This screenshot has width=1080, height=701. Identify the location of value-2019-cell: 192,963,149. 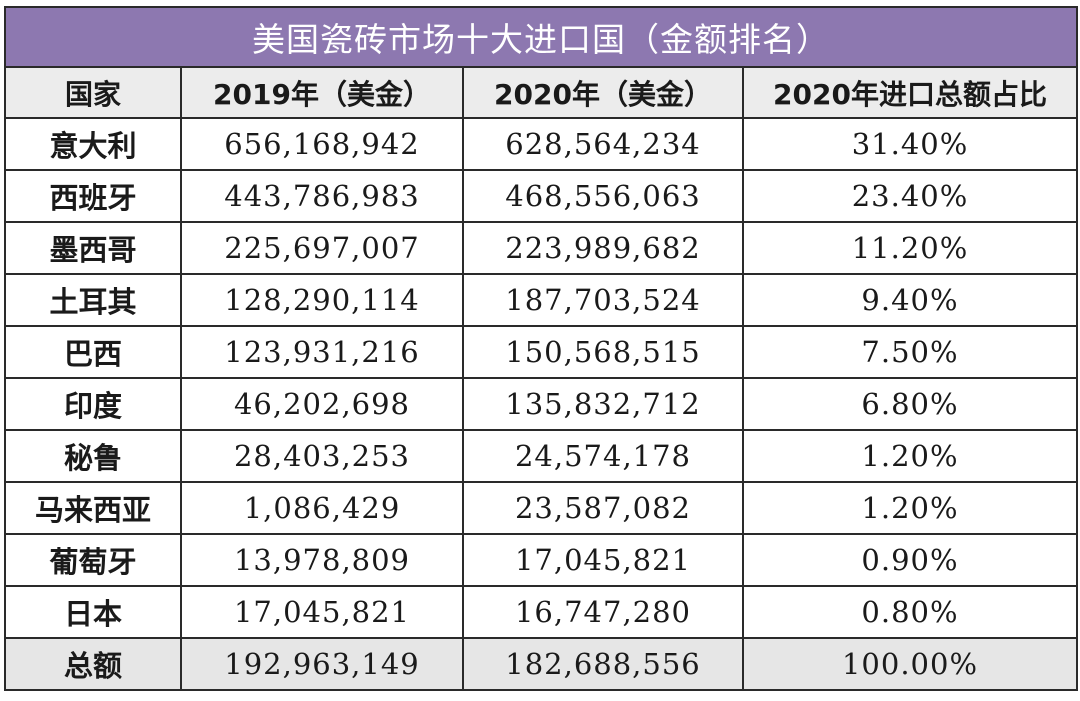
(322, 664).